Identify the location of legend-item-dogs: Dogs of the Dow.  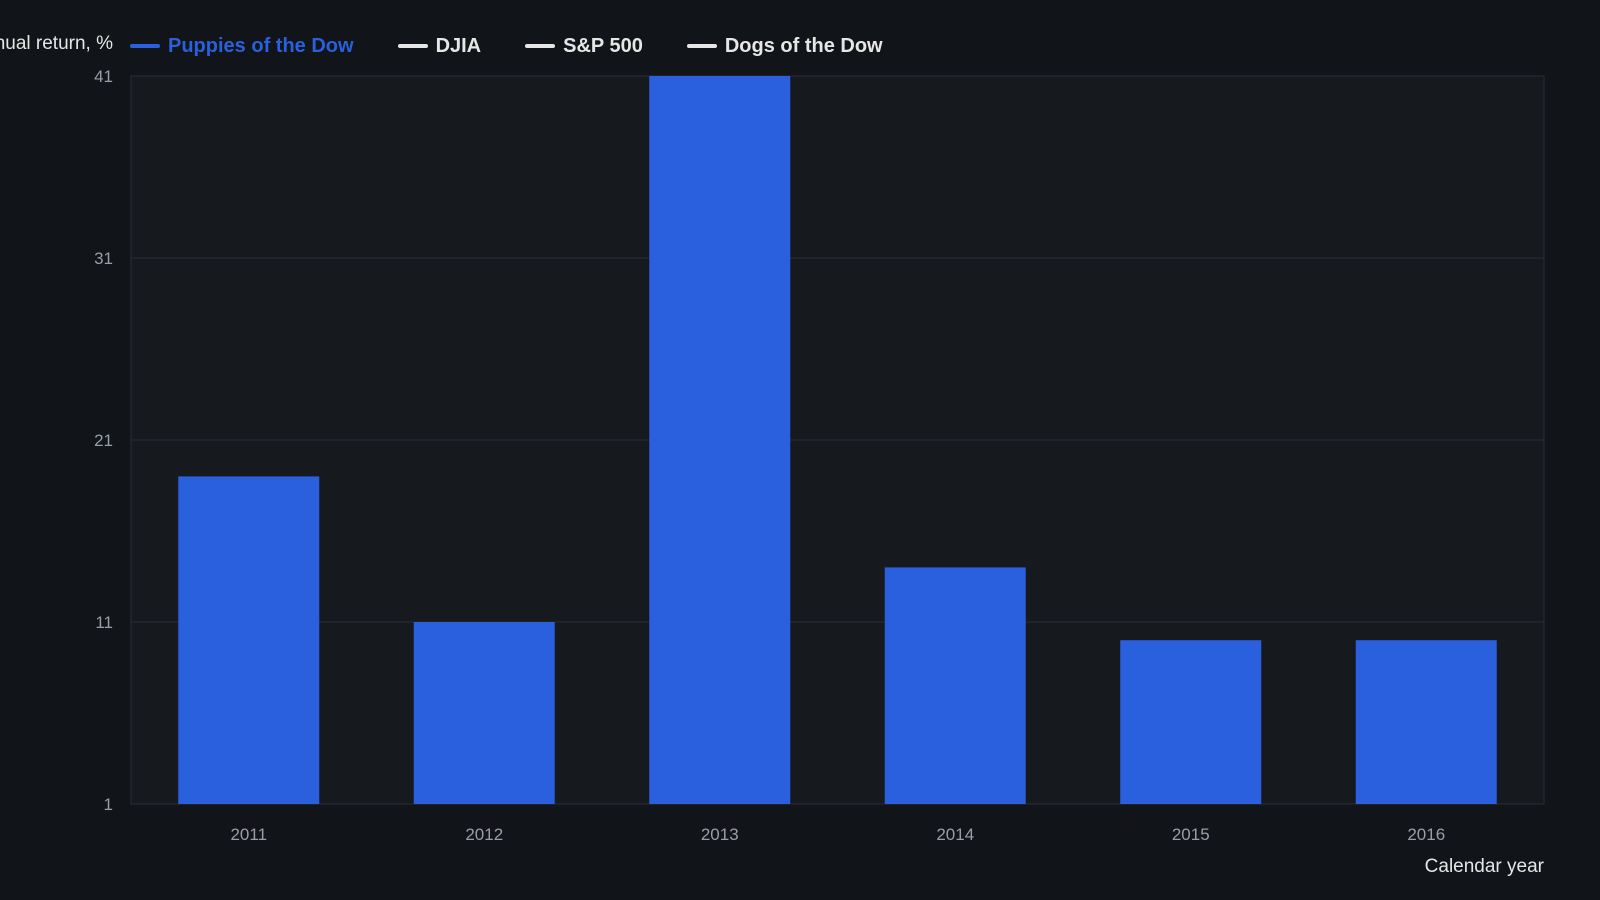
(784, 46).